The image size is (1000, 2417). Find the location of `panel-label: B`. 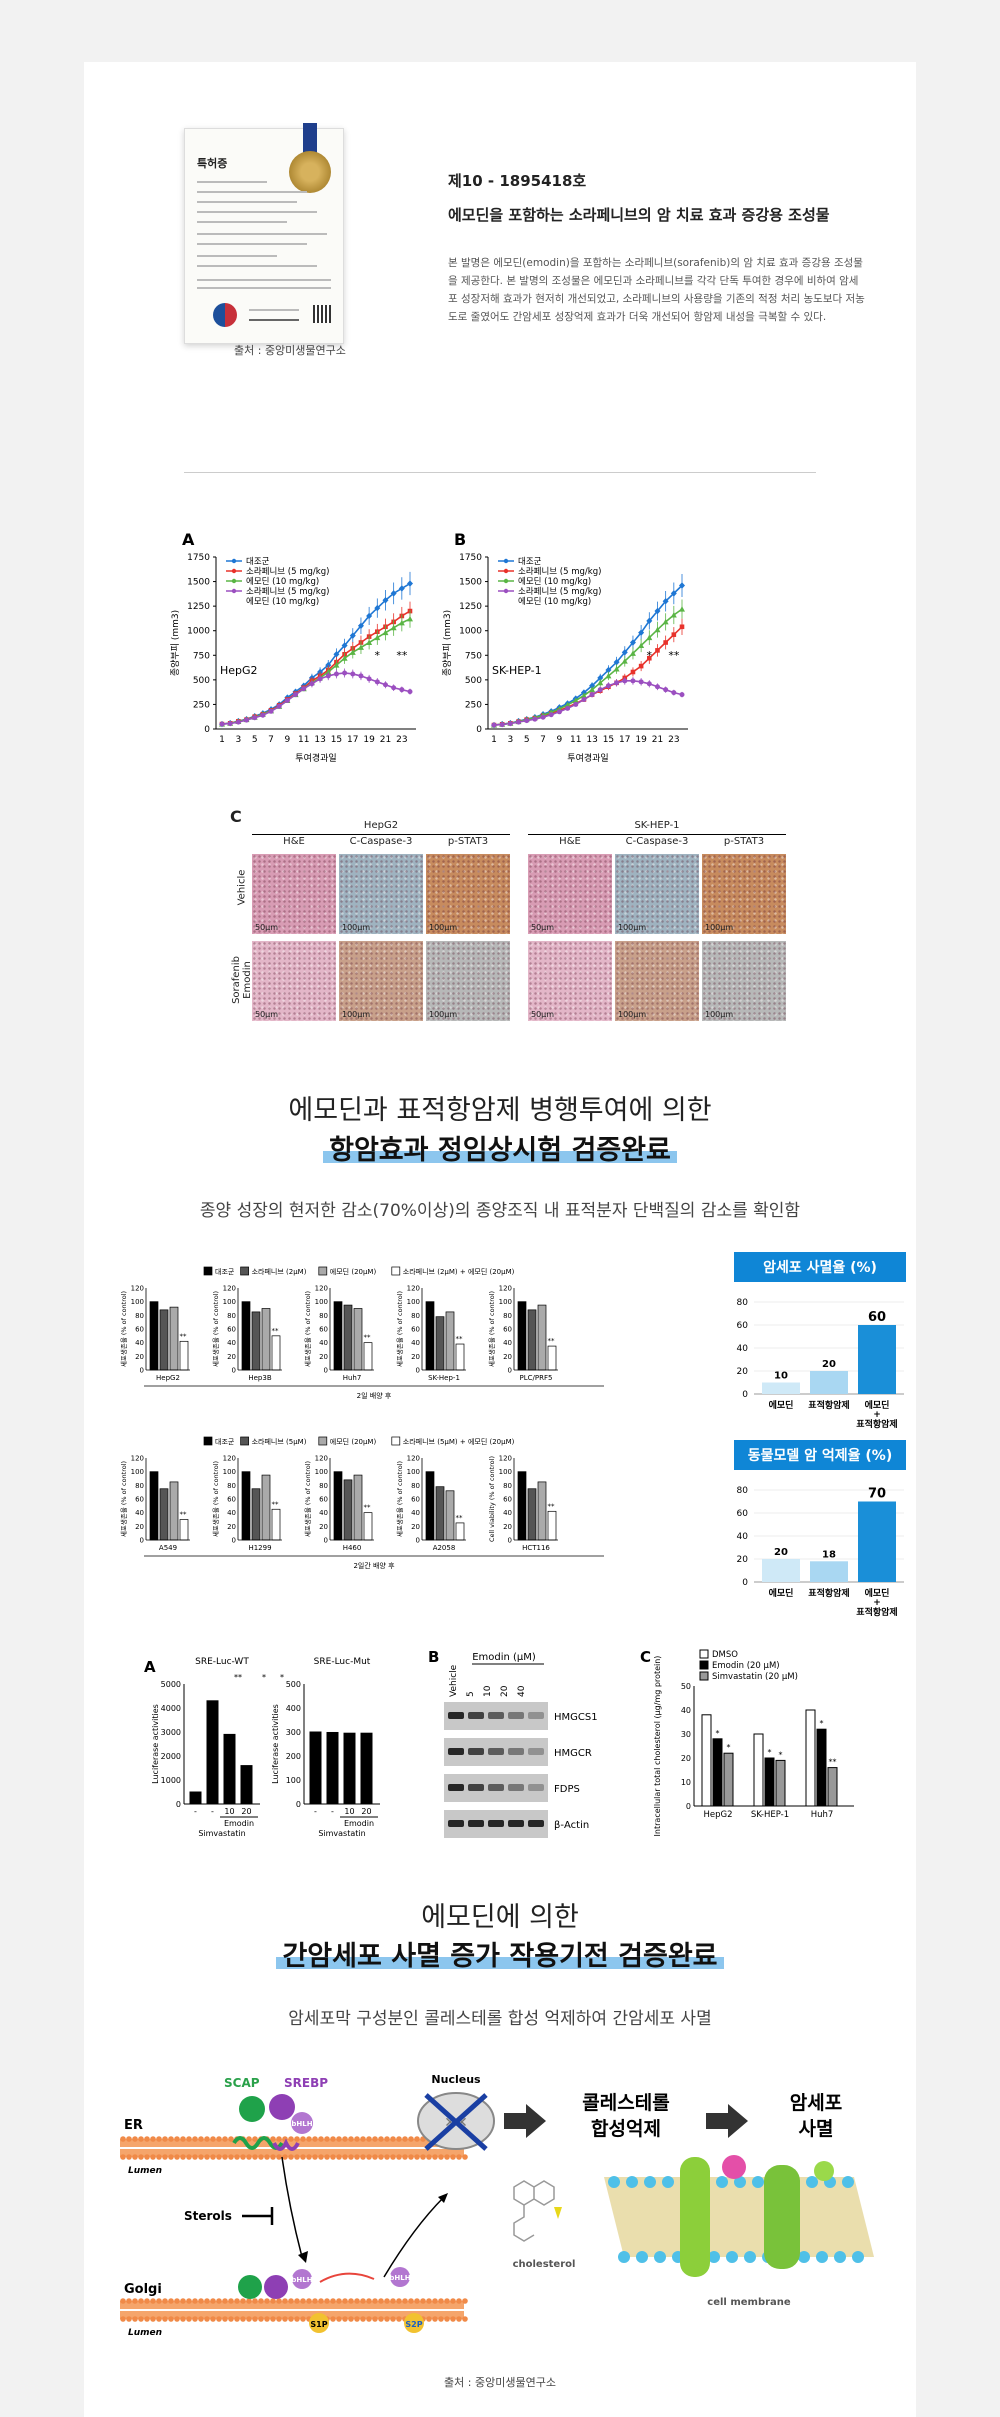

panel-label: B is located at coordinates (433, 1657).